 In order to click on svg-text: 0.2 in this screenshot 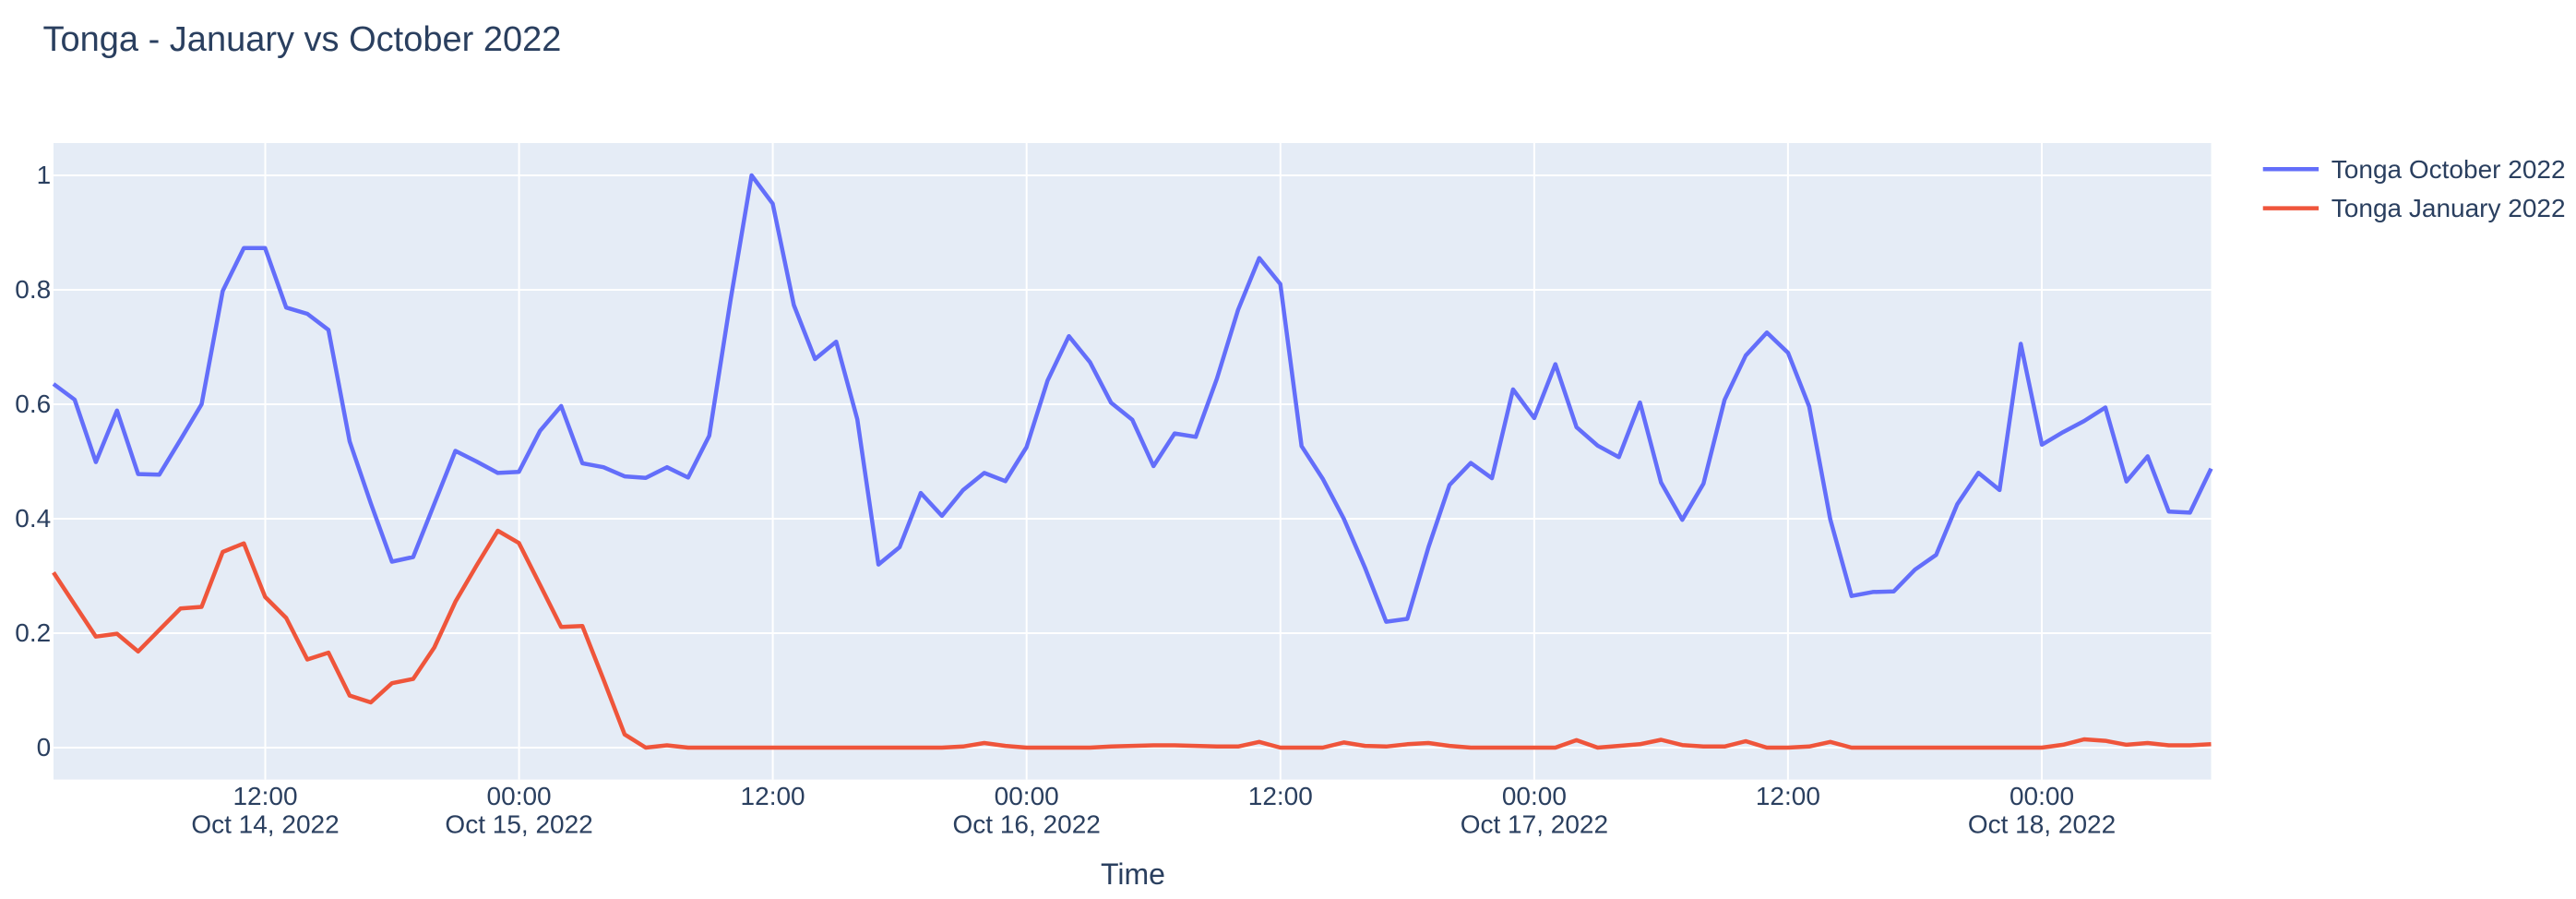, I will do `click(33, 633)`.